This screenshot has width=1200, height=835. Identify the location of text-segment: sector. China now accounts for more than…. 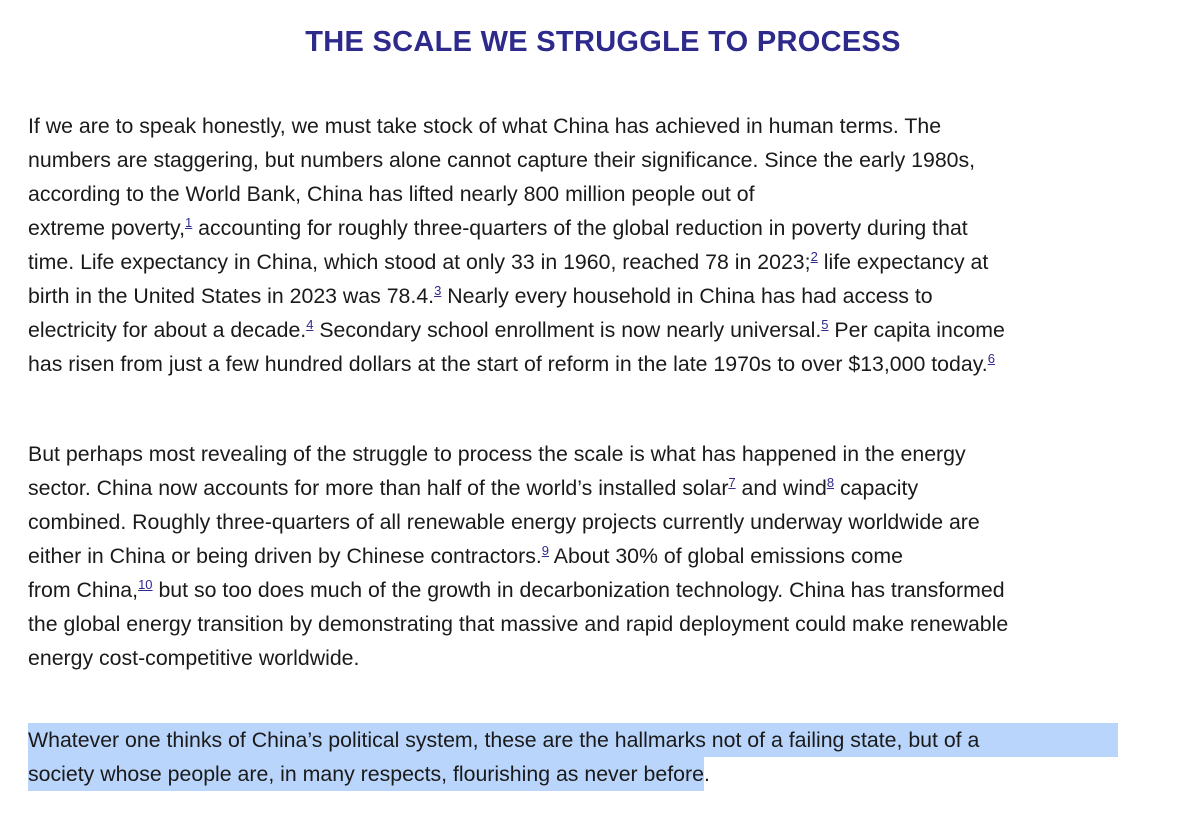
(378, 488).